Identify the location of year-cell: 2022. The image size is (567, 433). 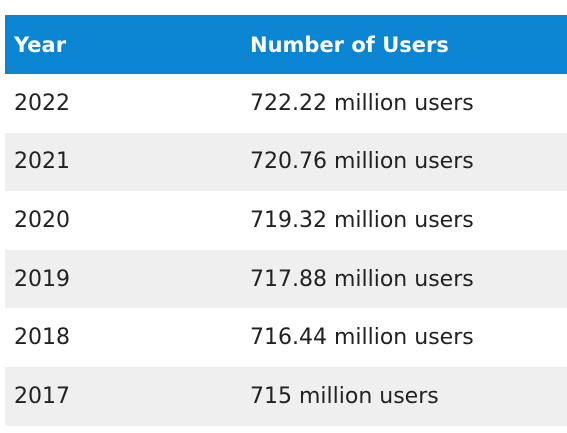
(42, 103).